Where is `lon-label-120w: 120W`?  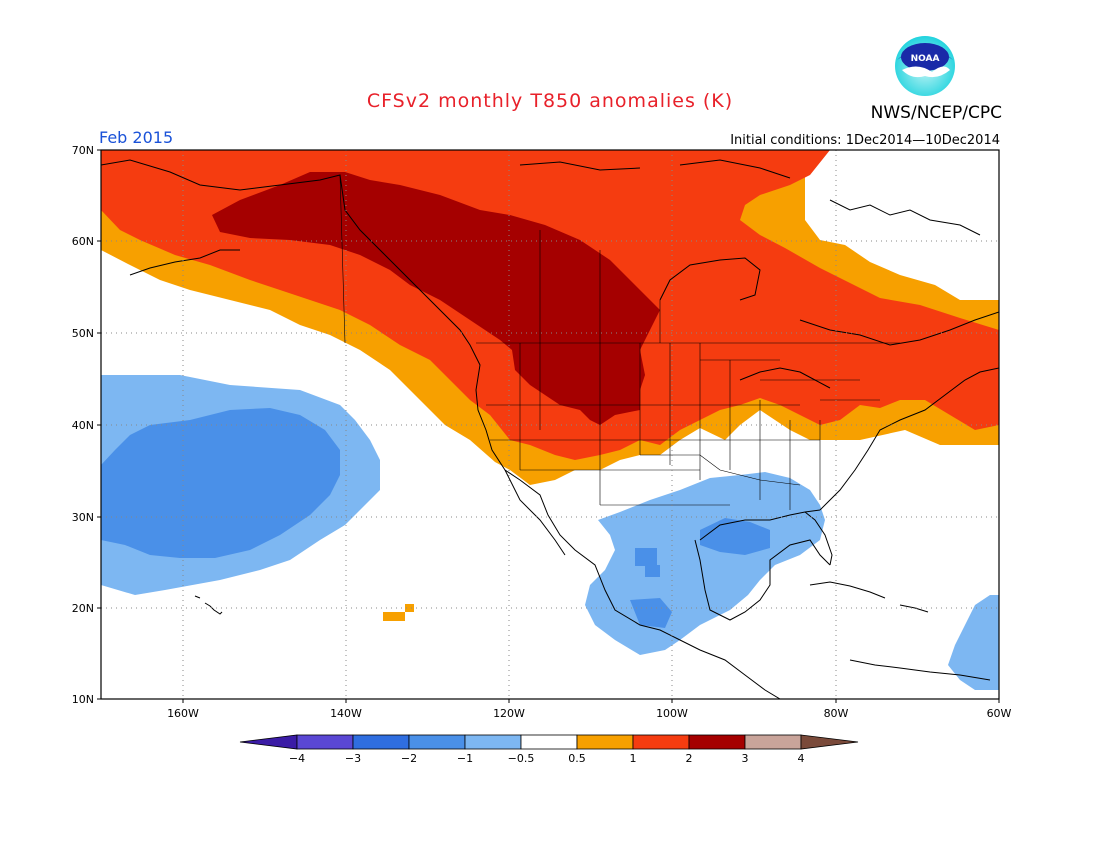 lon-label-120w: 120W is located at coordinates (509, 713).